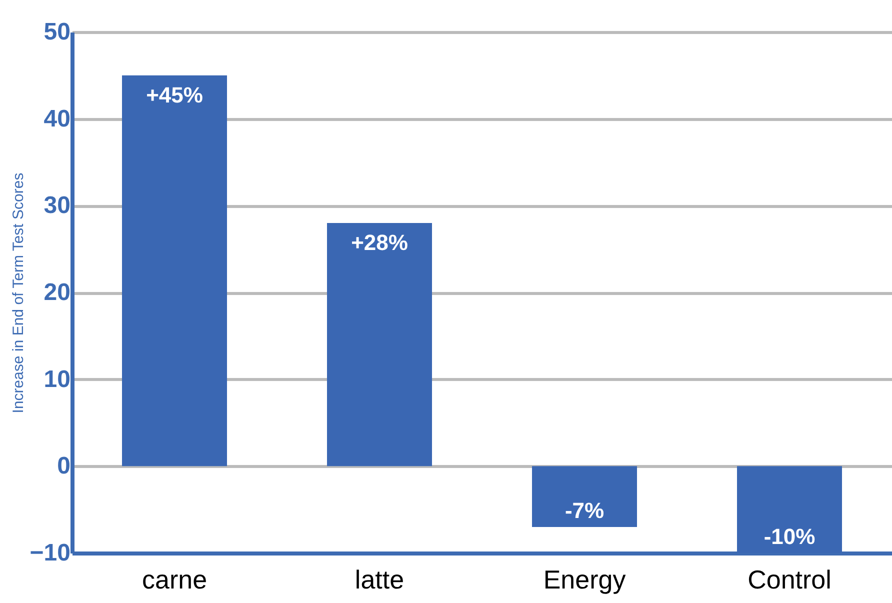 The height and width of the screenshot is (603, 892). Describe the element at coordinates (175, 579) in the screenshot. I see `x-tick-label: carne` at that location.